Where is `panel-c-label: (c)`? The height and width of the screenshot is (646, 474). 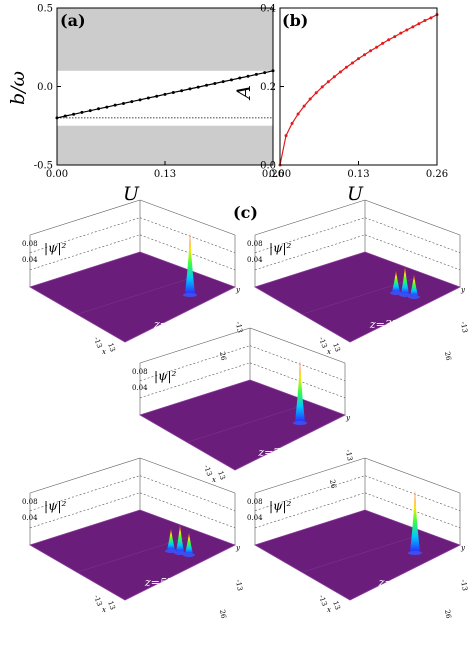 panel-c-label: (c) is located at coordinates (245, 212).